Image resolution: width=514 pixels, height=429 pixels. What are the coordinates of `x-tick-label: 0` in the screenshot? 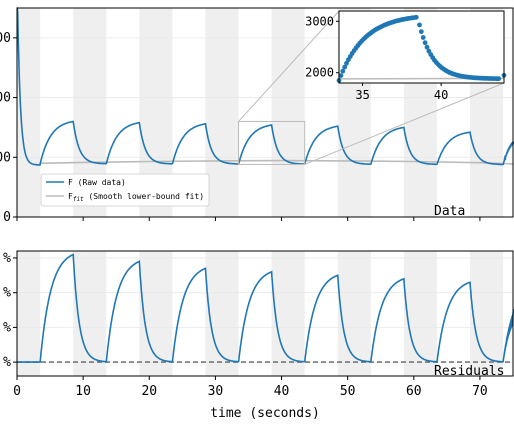 It's located at (17, 391).